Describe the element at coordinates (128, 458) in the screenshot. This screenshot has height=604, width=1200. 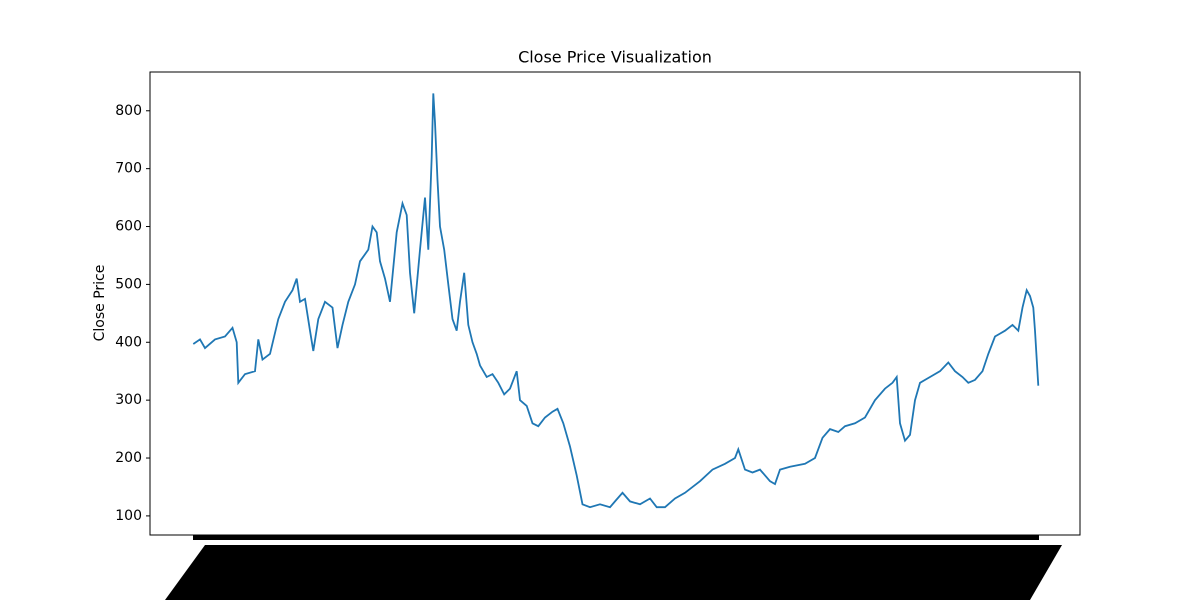
I see `y-tick-label: 200` at that location.